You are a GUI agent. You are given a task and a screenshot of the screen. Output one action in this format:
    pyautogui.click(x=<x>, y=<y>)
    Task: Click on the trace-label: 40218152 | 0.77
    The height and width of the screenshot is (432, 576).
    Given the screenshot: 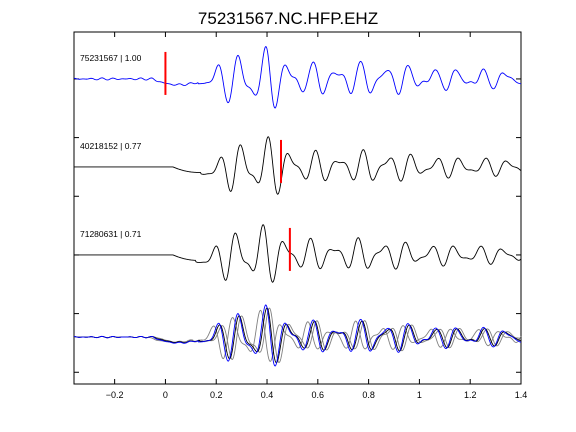 What is the action you would take?
    pyautogui.click(x=111, y=146)
    